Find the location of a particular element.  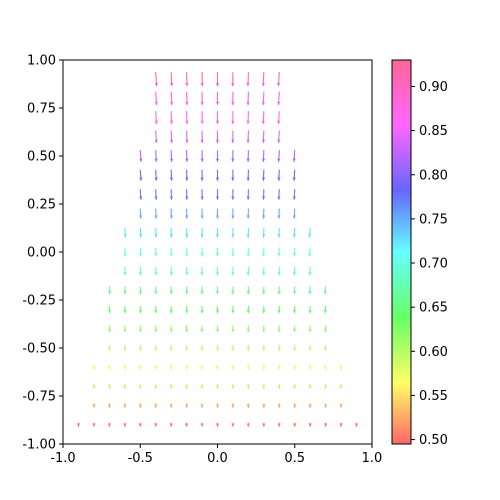

x-tick-label: 1.0 is located at coordinates (372, 458).